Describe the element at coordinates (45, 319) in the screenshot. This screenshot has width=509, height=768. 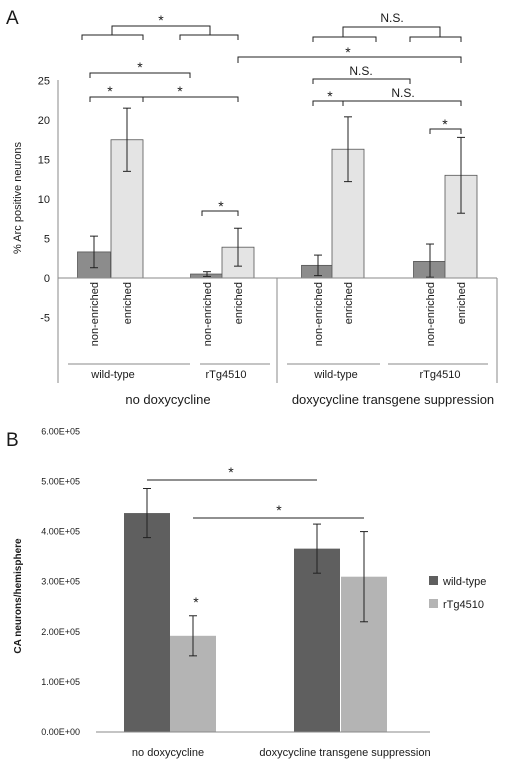
I see `y-tick-label: -5` at that location.